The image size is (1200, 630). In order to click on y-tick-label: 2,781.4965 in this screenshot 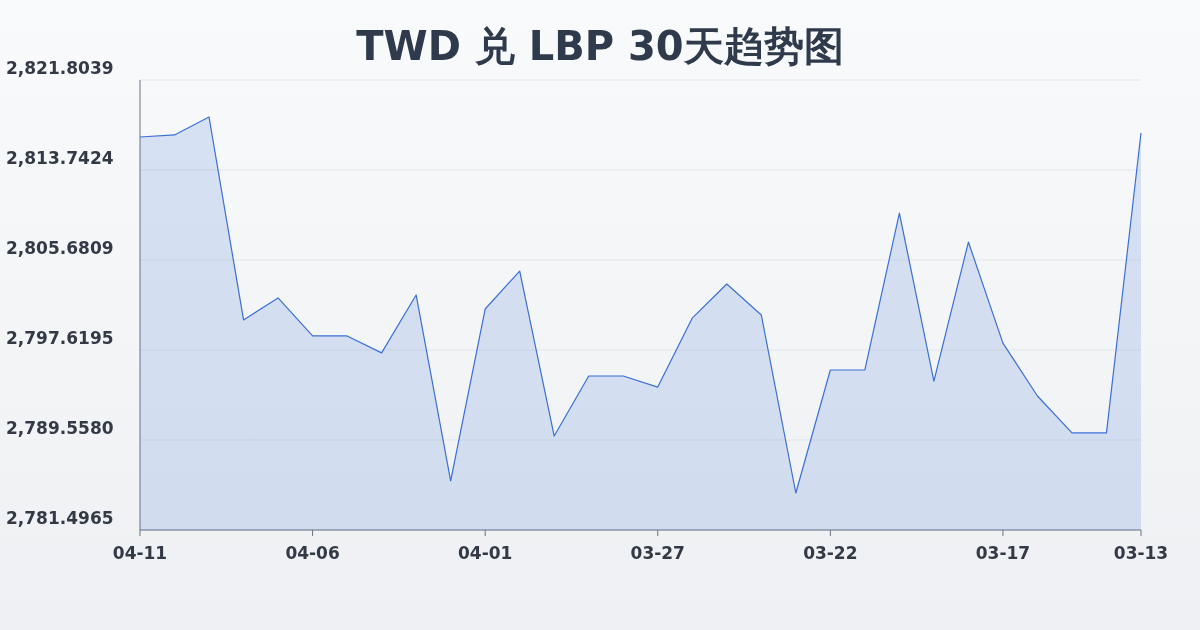, I will do `click(60, 518)`.